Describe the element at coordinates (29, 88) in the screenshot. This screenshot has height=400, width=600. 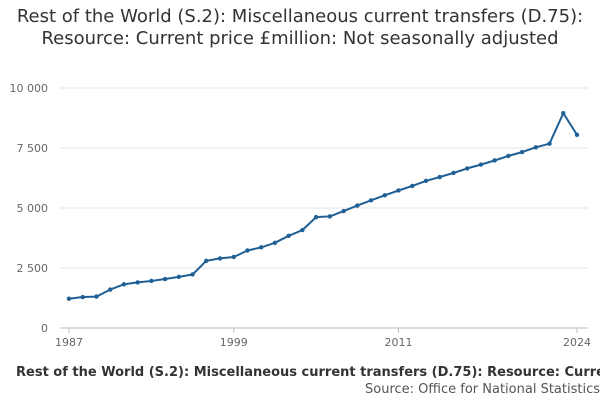
I see `y-tick-label: 10 000` at that location.